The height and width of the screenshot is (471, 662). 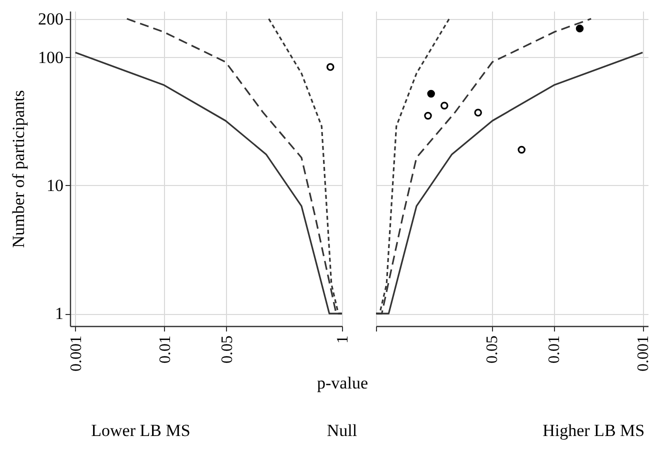 What do you see at coordinates (59, 314) in the screenshot?
I see `y-tick-label: 1` at bounding box center [59, 314].